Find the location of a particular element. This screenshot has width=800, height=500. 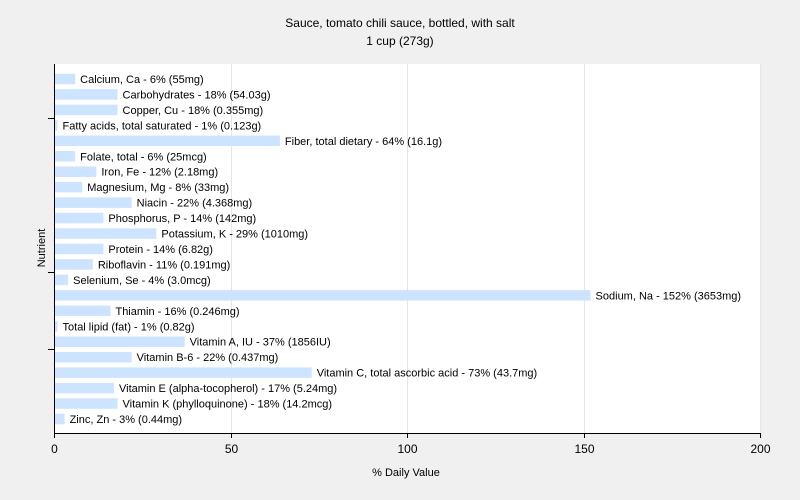

bar-label: Riboflavin - 11% (0.191mg) is located at coordinates (164, 265).